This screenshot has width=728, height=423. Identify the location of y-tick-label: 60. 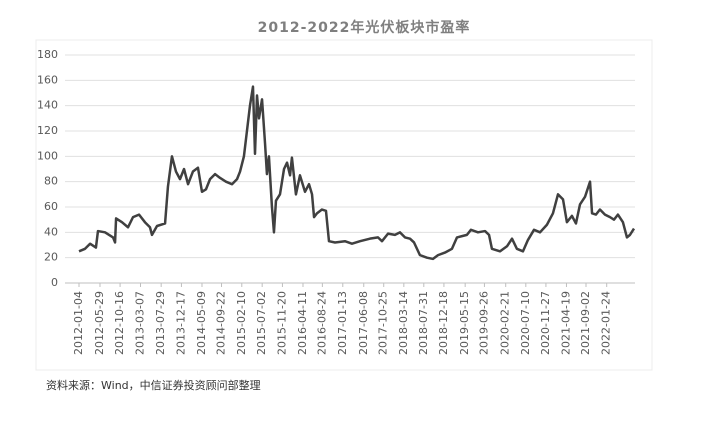
(51, 206).